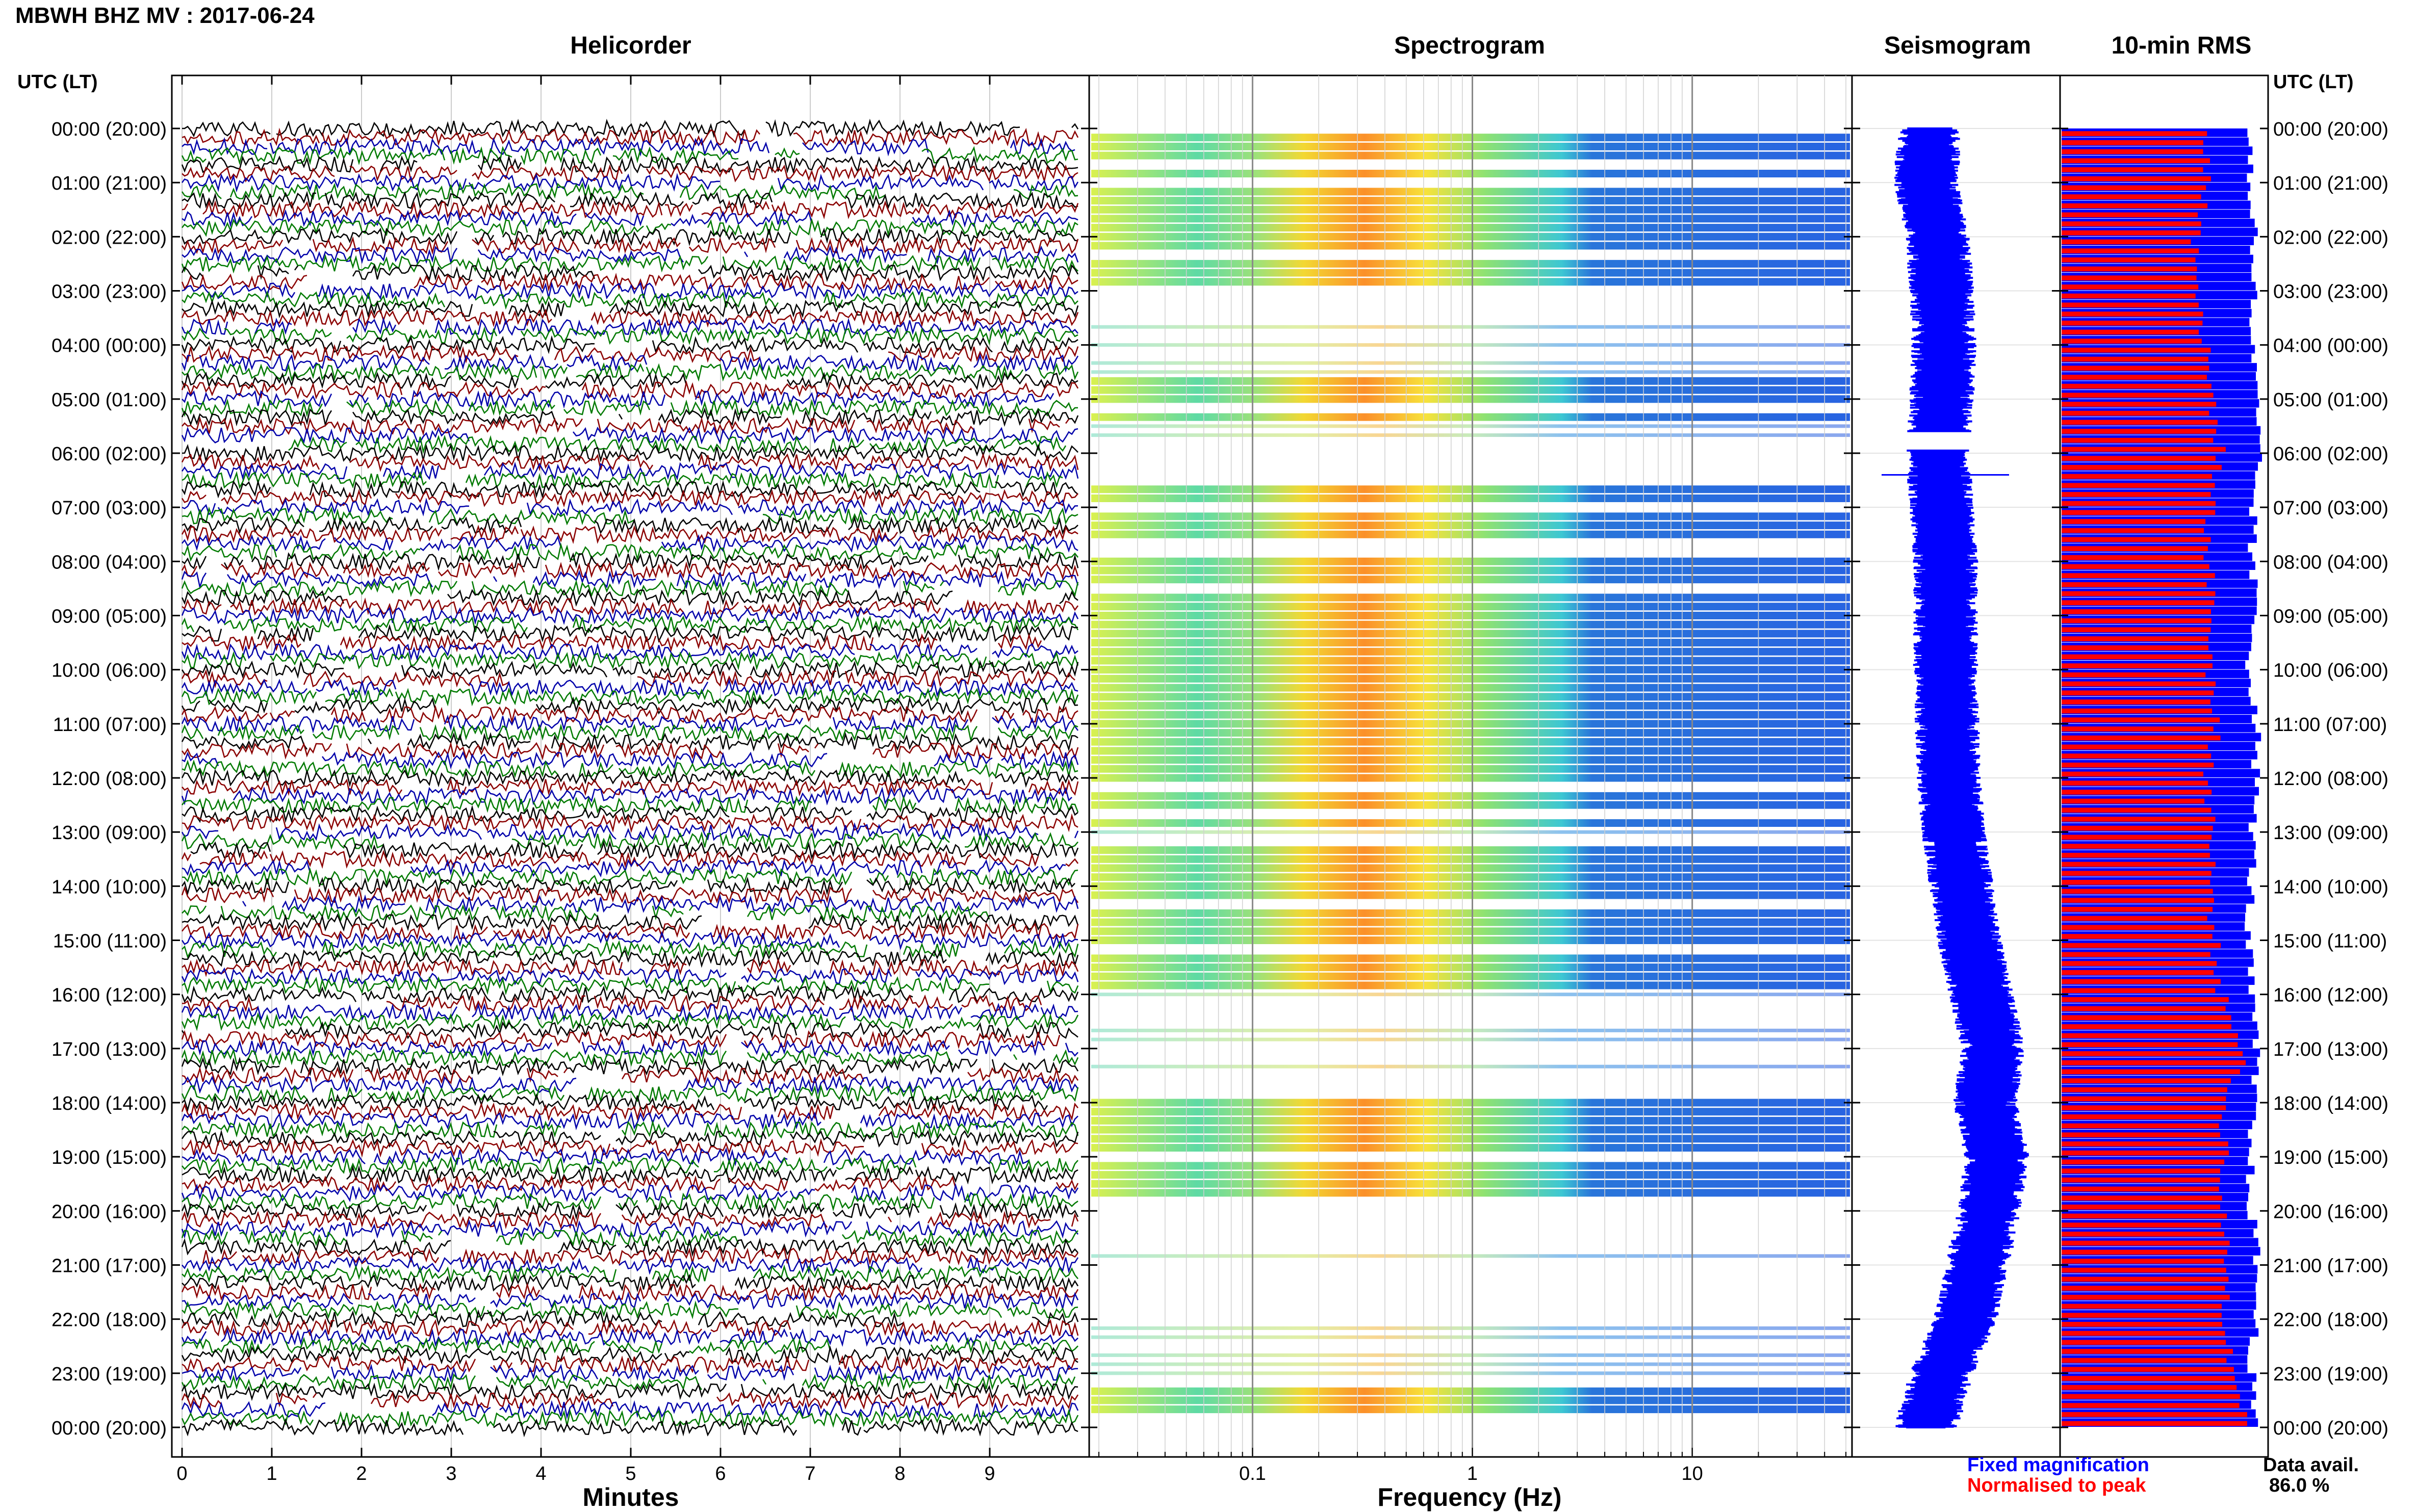  Describe the element at coordinates (57, 82) in the screenshot. I see `time-axis-header-left: UTC (LT)` at that location.